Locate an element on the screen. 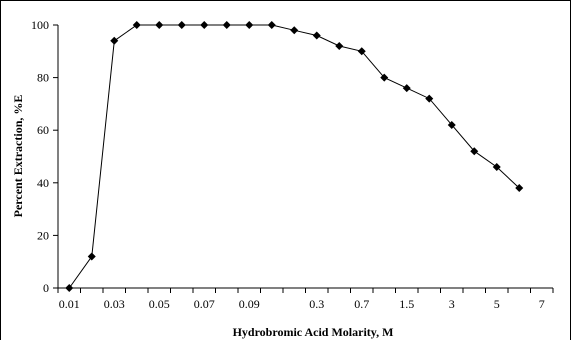 The height and width of the screenshot is (341, 571). x-axis-ticks: 0.01 0.03 0.05 0.07 0.09 0.3 0.7 1.5 3 5 7 is located at coordinates (305, 299).